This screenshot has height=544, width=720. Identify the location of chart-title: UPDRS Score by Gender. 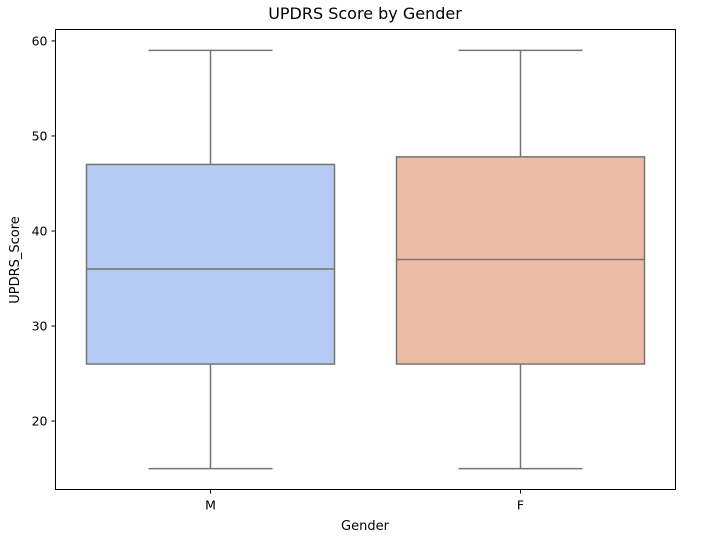
(365, 13).